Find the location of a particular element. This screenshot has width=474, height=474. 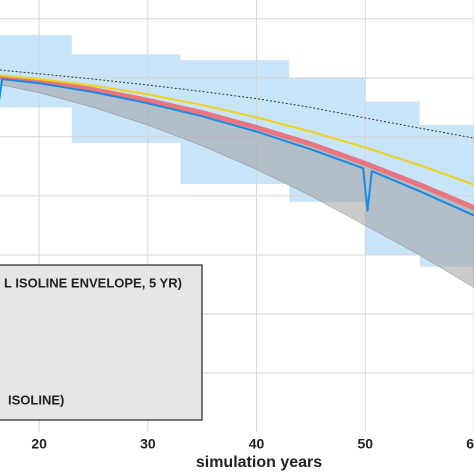

x-tick-label: 40 is located at coordinates (257, 444).